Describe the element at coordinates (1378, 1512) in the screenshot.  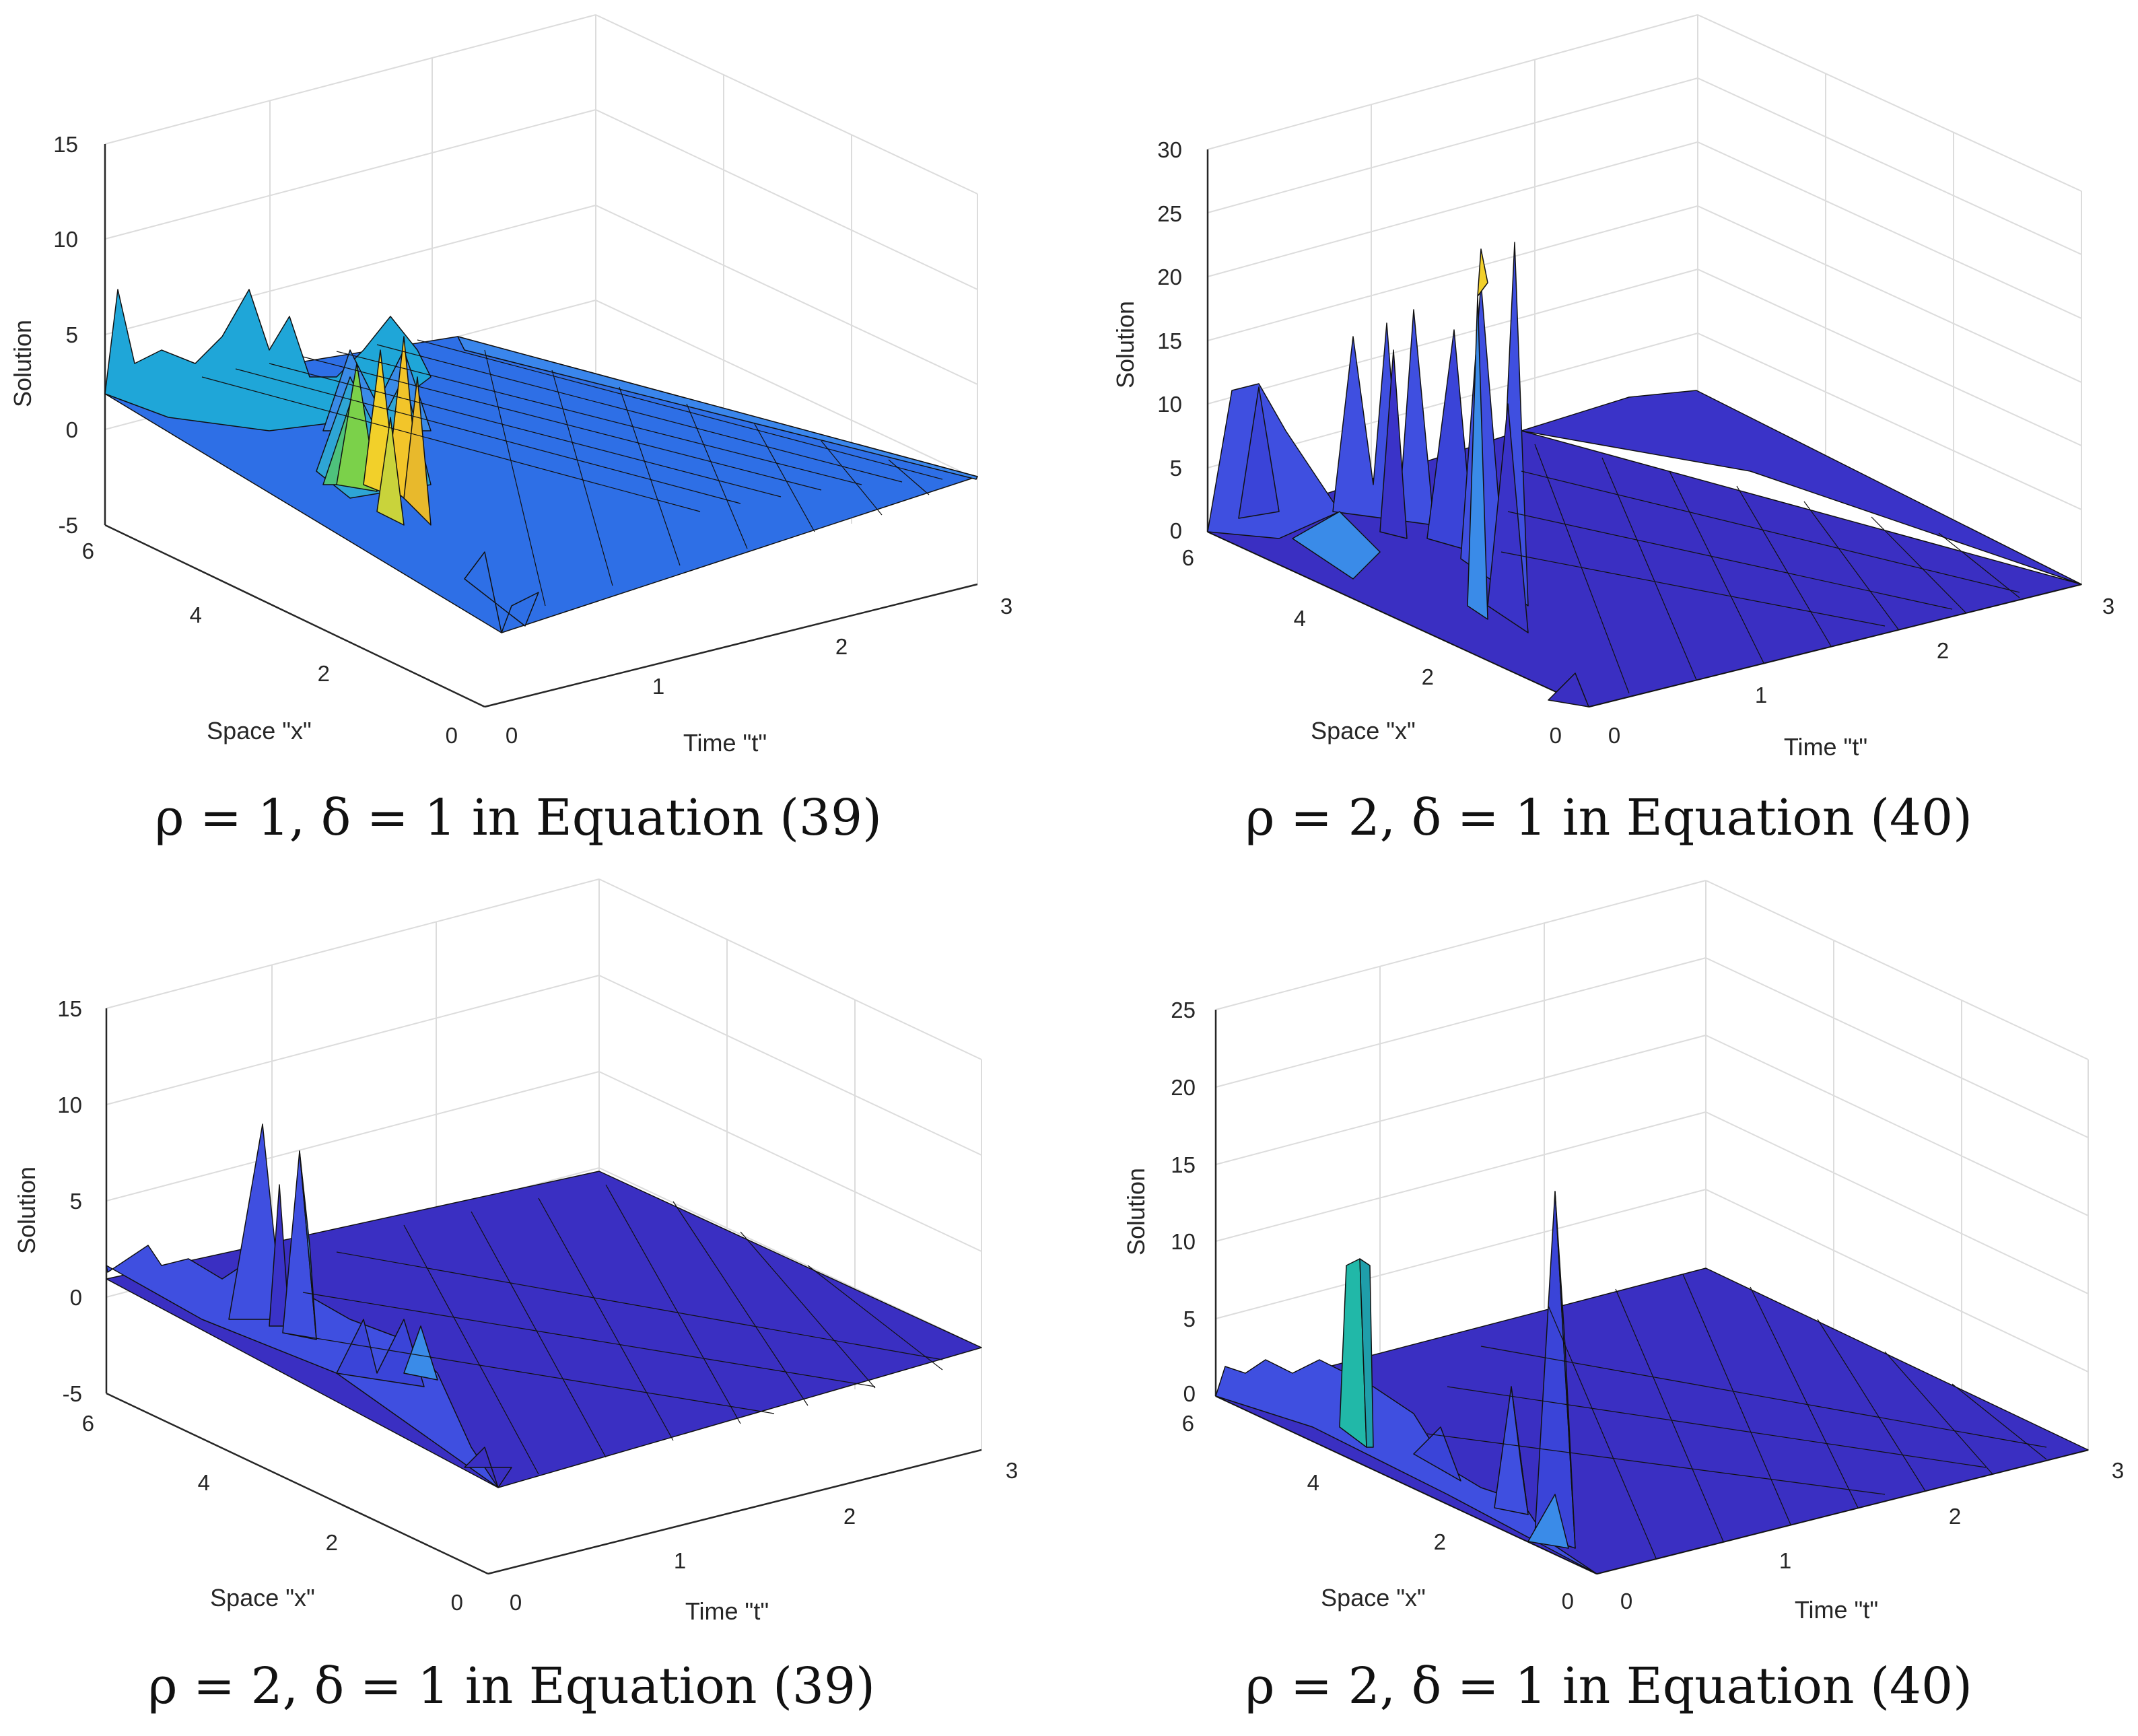
I see `panel-4-y-ticks: 6 4 2 0` at that location.